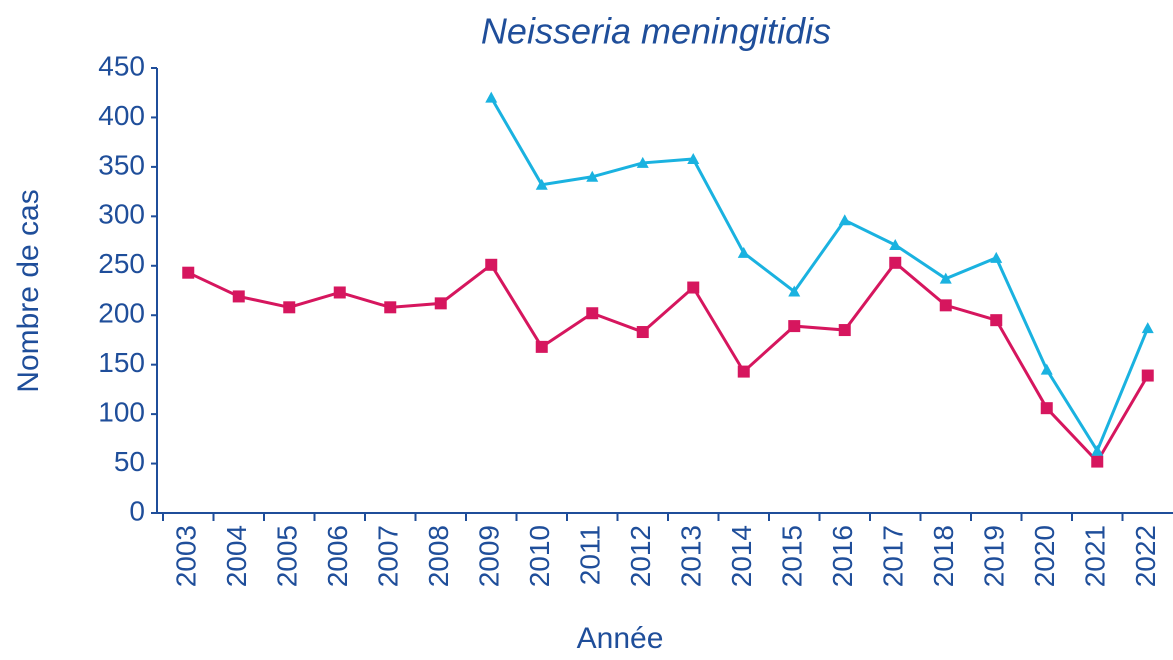 The height and width of the screenshot is (660, 1173). Describe the element at coordinates (121, 214) in the screenshot. I see `y-tick-label: 300` at that location.